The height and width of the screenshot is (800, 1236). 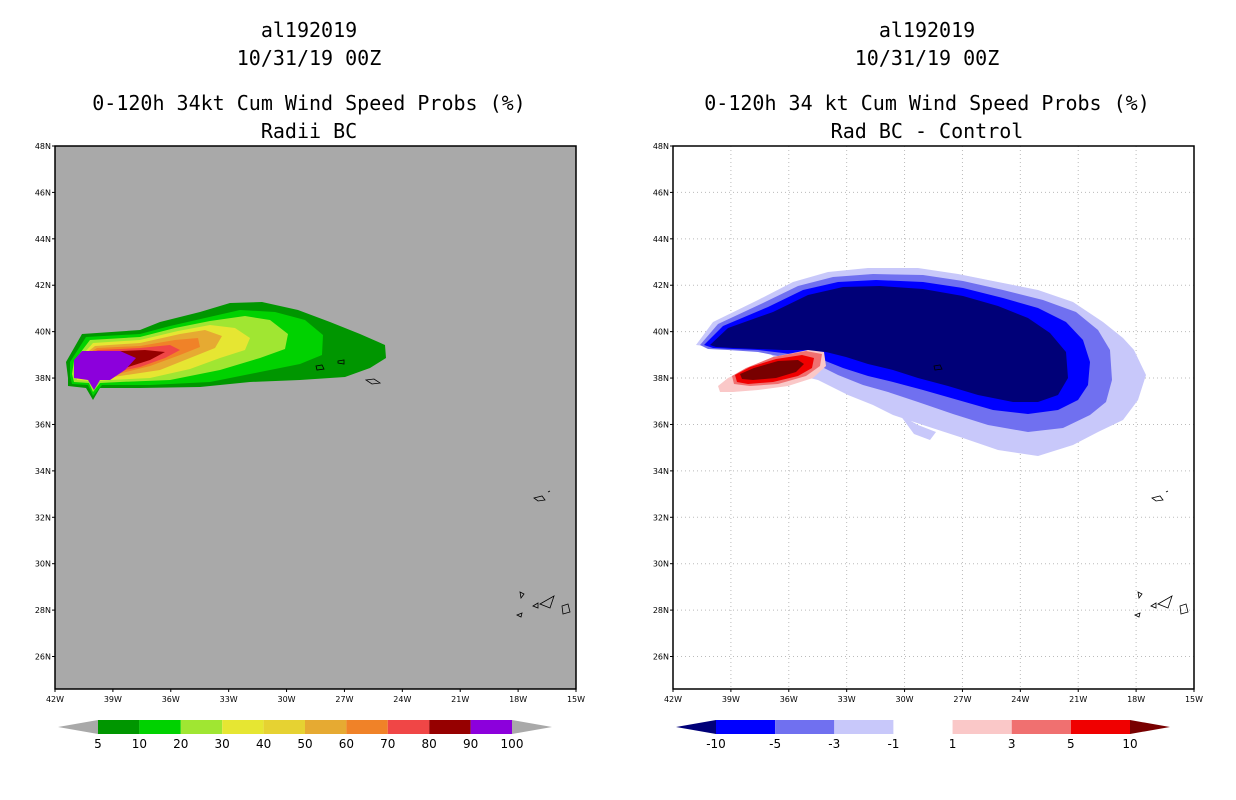 I want to click on left-colorbar-label: 50, so click(x=304, y=744).